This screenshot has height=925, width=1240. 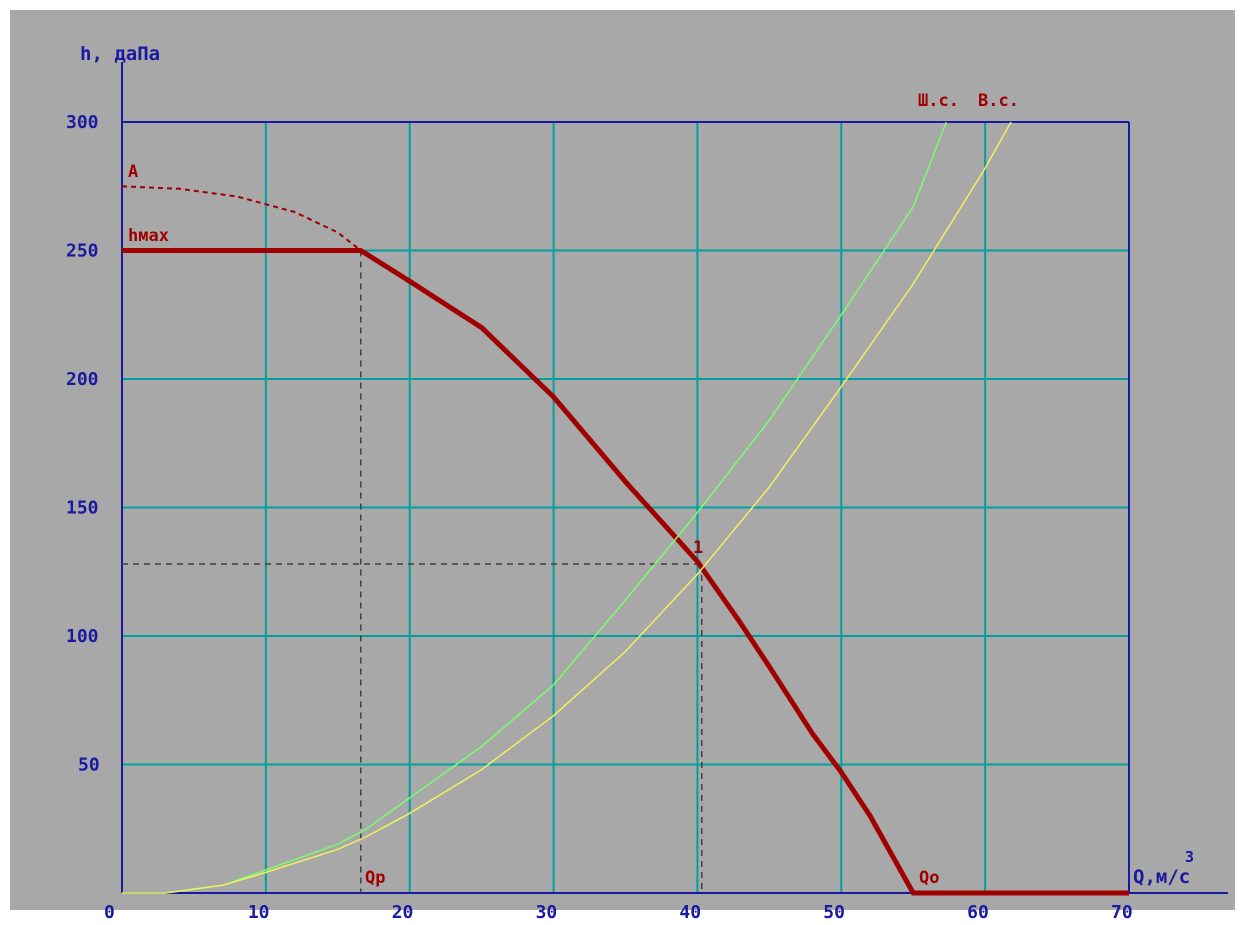 I want to click on label-sh-network: Ш.с., so click(x=938, y=101).